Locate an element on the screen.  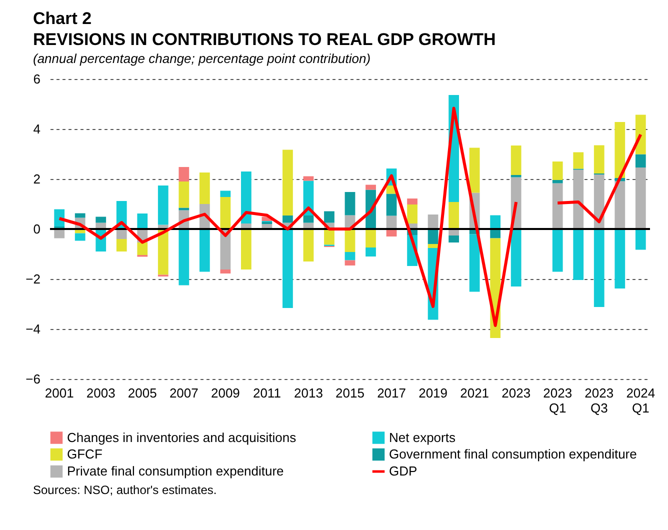
legend-label: Government final consumption expenditure is located at coordinates (513, 454).